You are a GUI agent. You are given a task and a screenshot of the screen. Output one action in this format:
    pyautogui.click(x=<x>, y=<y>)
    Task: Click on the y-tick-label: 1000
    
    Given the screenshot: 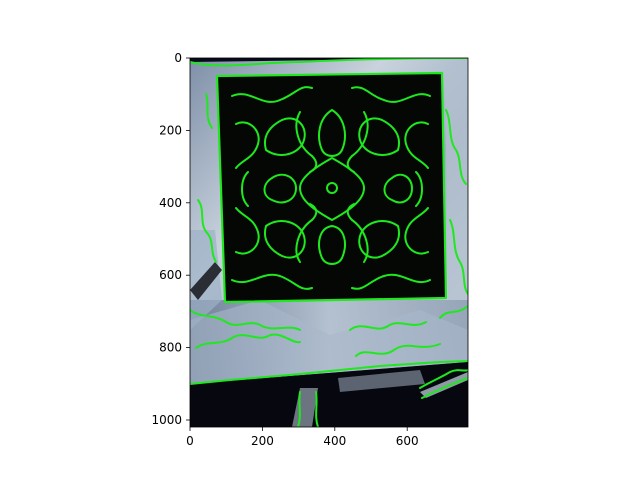 What is the action you would take?
    pyautogui.click(x=166, y=420)
    